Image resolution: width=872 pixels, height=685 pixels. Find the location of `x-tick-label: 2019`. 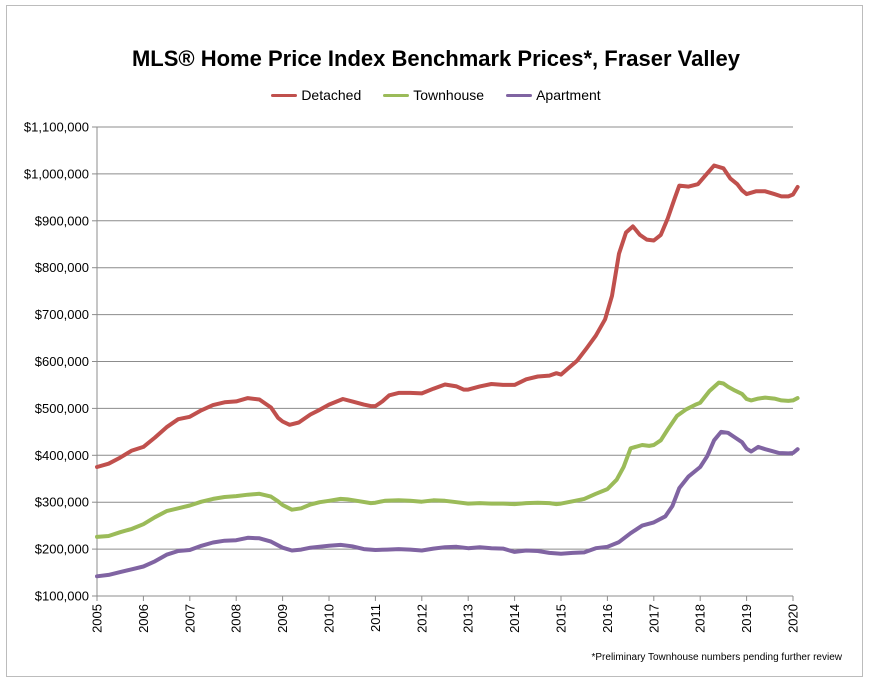

x-tick-label: 2019 is located at coordinates (746, 618).